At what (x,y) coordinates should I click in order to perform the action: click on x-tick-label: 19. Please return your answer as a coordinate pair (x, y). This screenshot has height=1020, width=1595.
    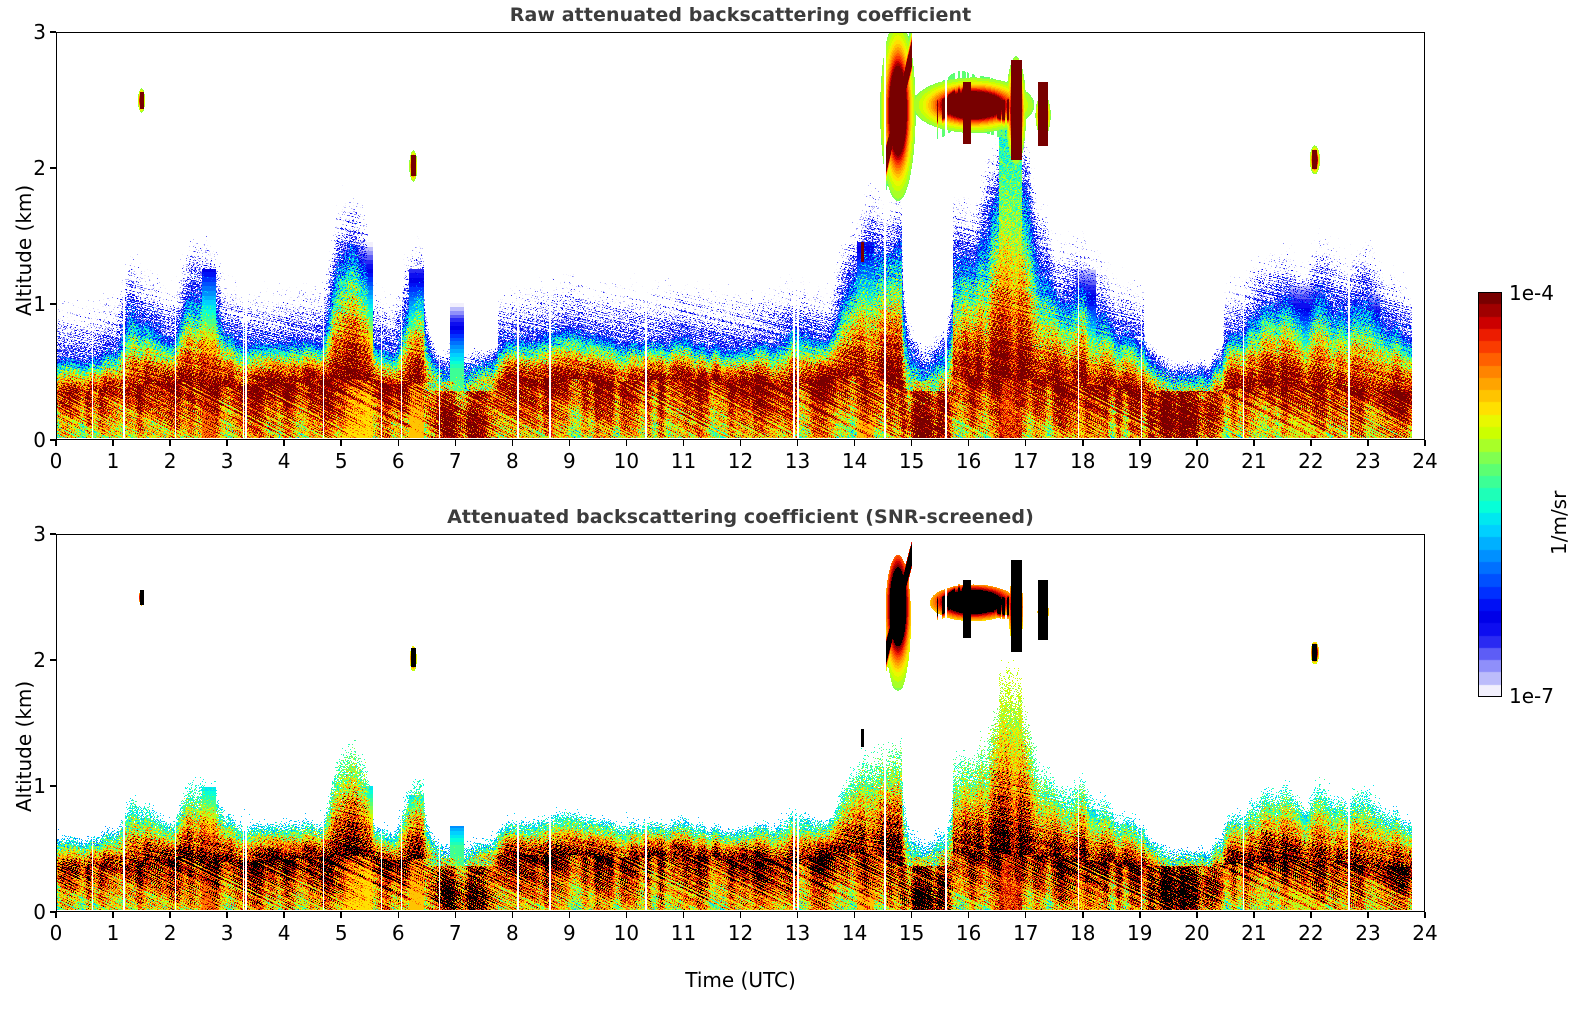
    Looking at the image, I should click on (1140, 461).